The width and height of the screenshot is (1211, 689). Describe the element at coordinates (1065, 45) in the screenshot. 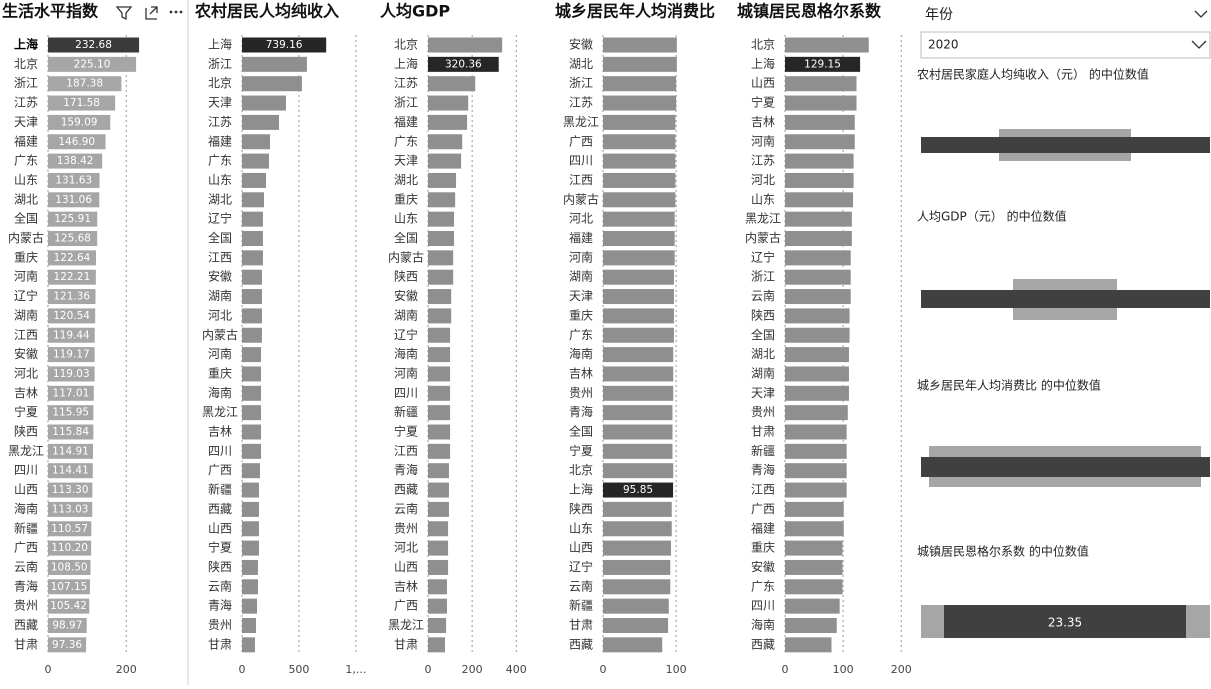

I see `slicer-dropdown` at that location.